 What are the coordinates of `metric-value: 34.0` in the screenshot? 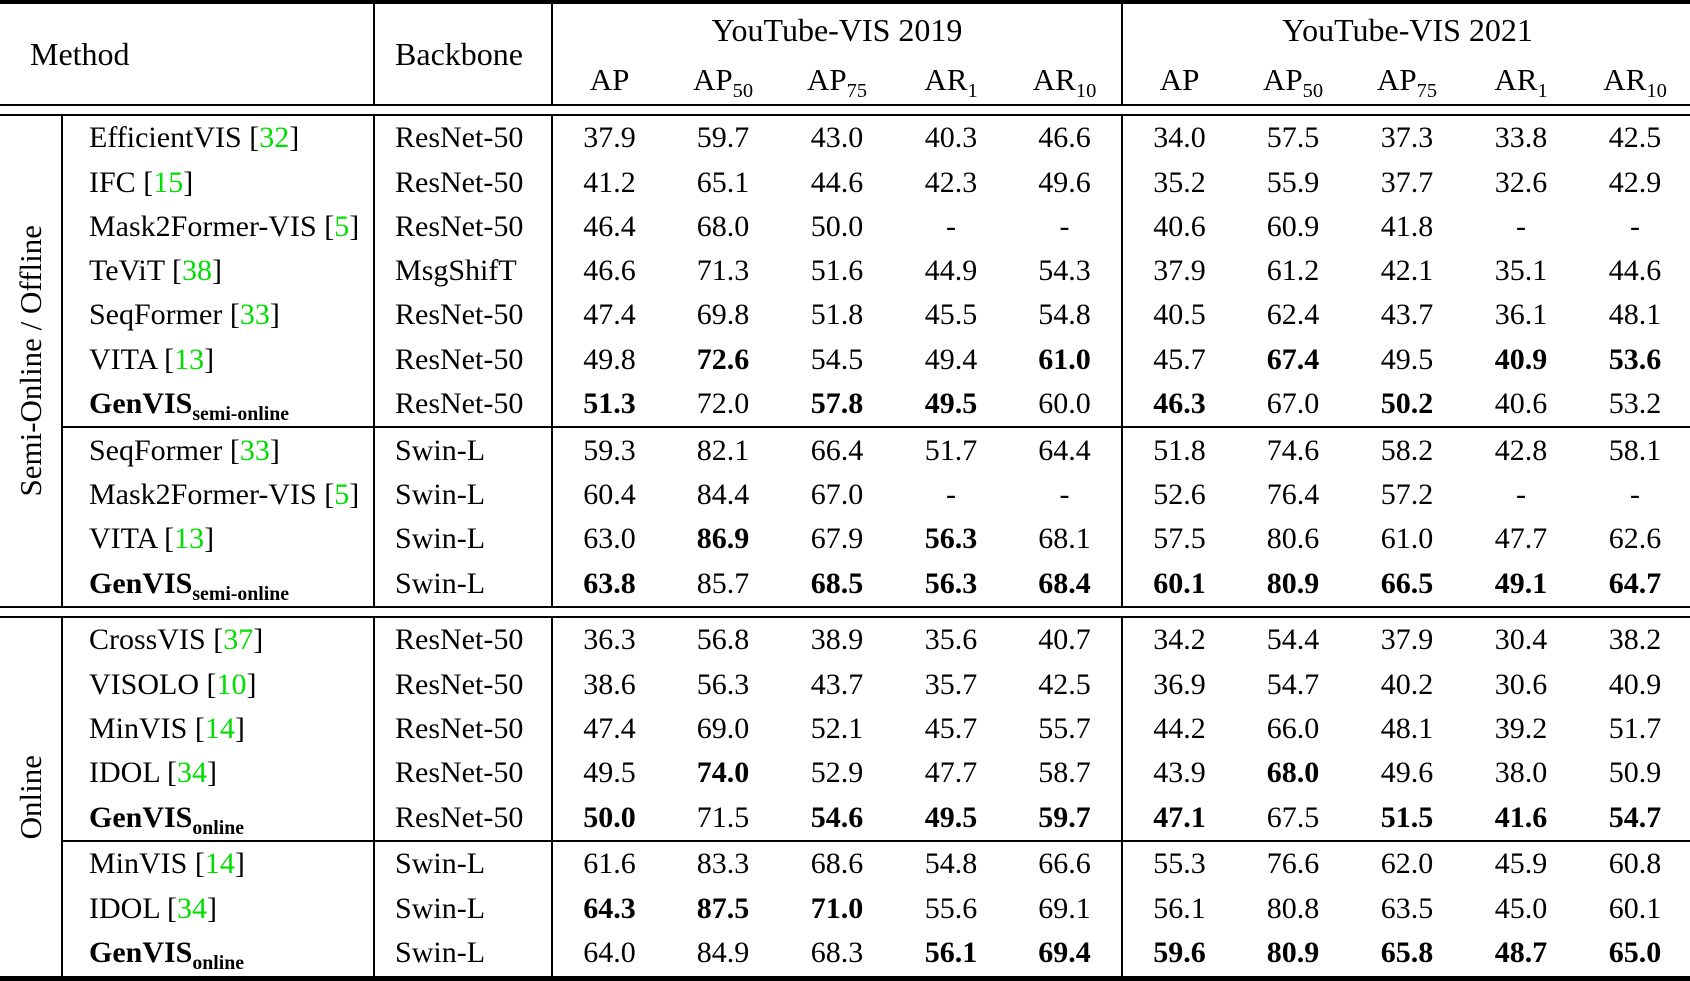 It's located at (1179, 138).